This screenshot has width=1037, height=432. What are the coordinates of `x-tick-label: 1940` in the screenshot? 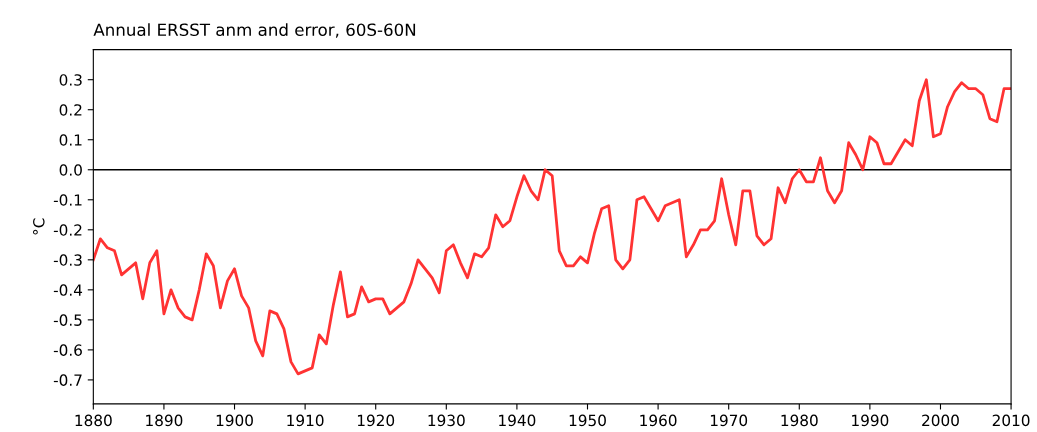 It's located at (517, 420).